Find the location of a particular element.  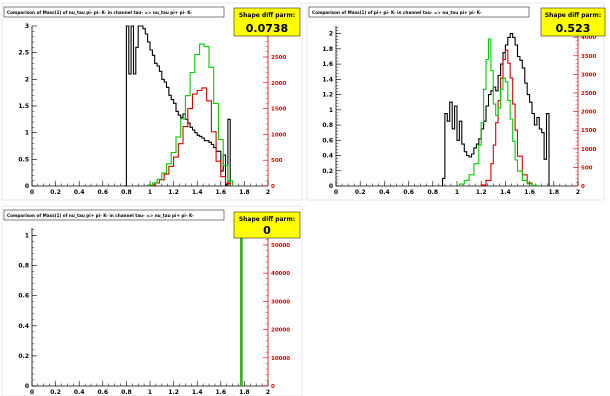

right-y-tick-label: 20000 is located at coordinates (280, 331).